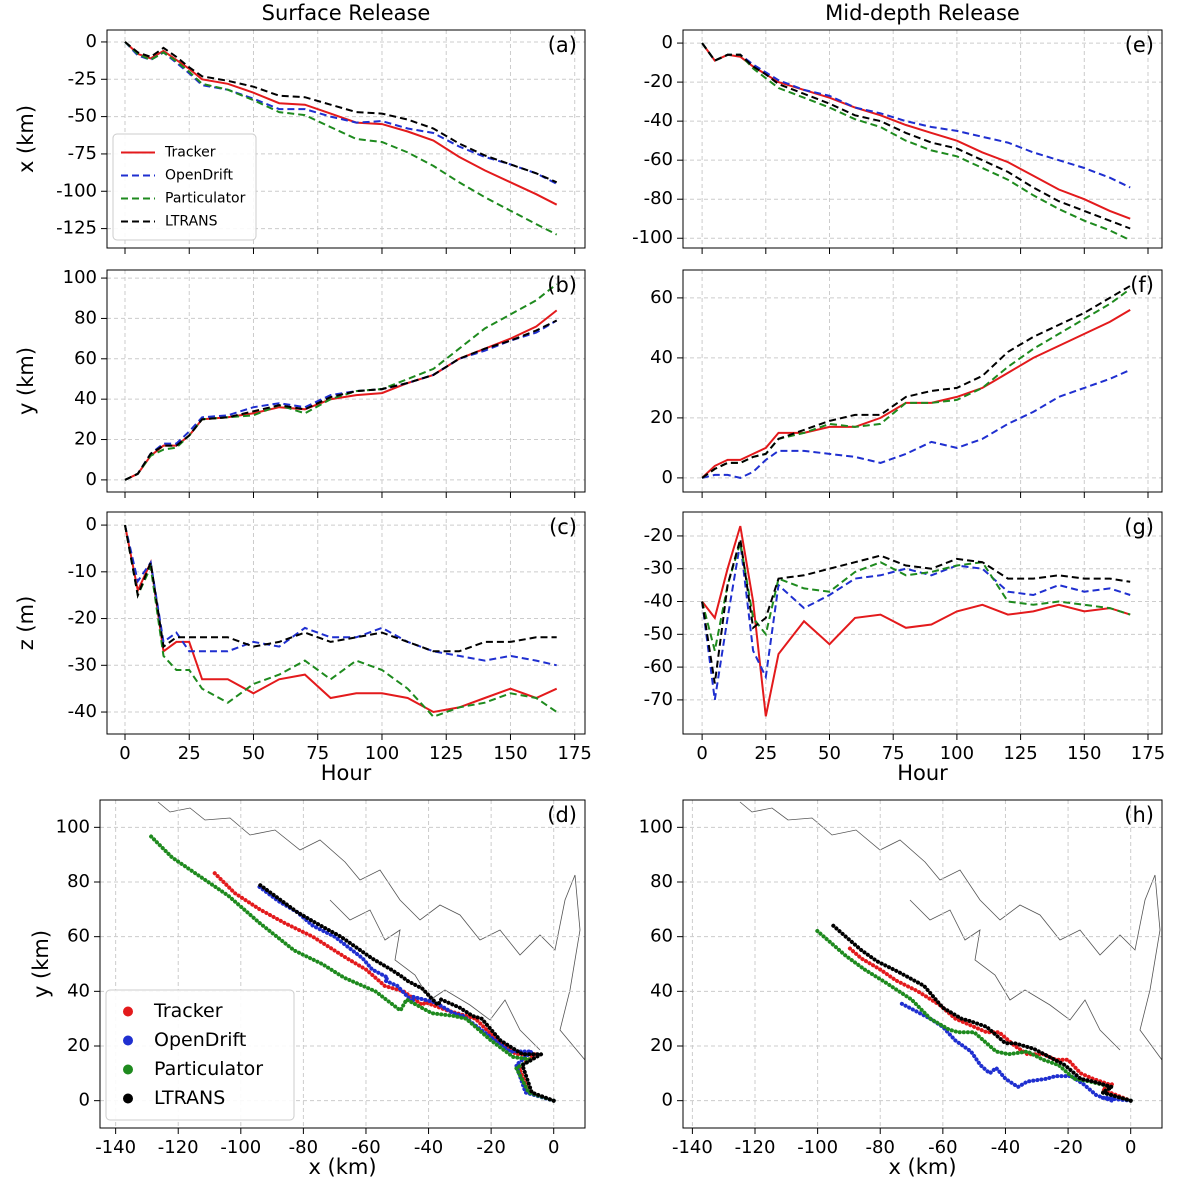 The image size is (1186, 1180). What do you see at coordinates (26, 623) in the screenshot?
I see `y-axis-label: z (m)` at bounding box center [26, 623].